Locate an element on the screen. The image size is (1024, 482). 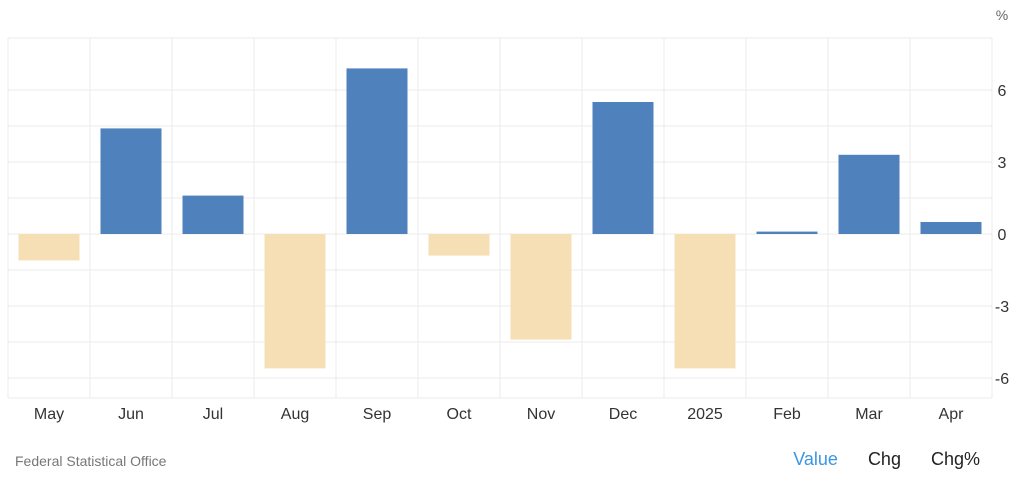
bar-sep is located at coordinates (377, 151).